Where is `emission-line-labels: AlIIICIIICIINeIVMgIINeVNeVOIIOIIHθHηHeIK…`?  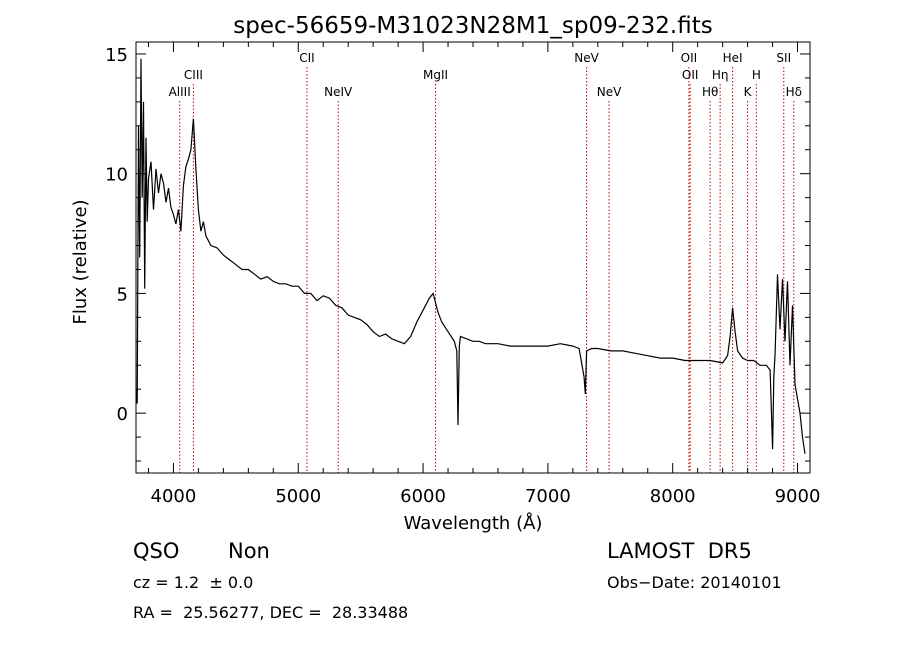 emission-line-labels: AlIIICIIICIINeIVMgIINeVNeVOIIOIIHθHηHeIK… is located at coordinates (485, 75).